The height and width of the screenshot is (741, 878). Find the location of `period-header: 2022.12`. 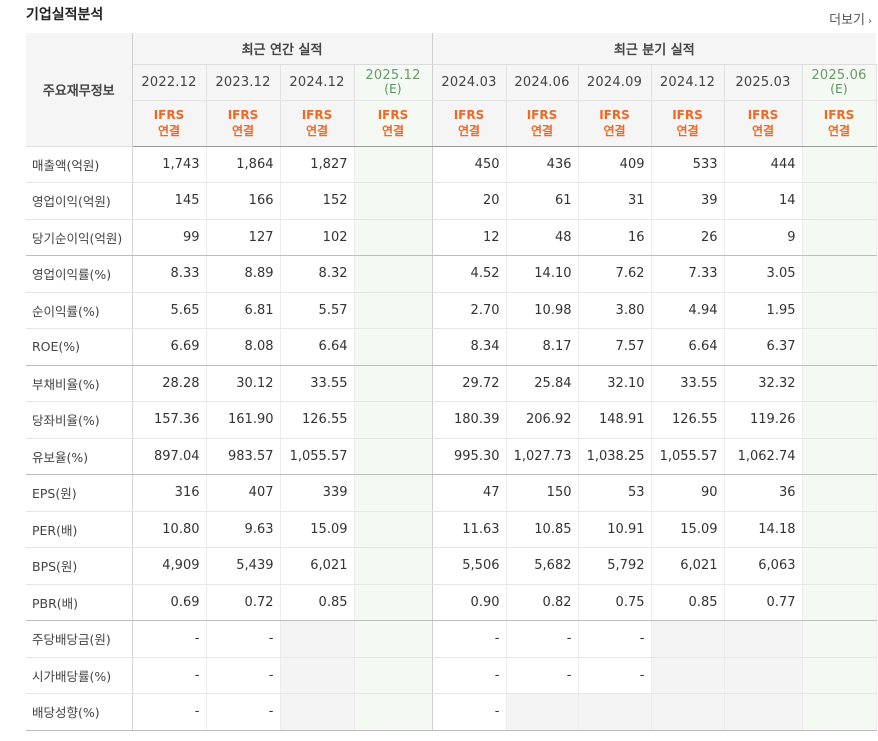

period-header: 2022.12 is located at coordinates (169, 82).